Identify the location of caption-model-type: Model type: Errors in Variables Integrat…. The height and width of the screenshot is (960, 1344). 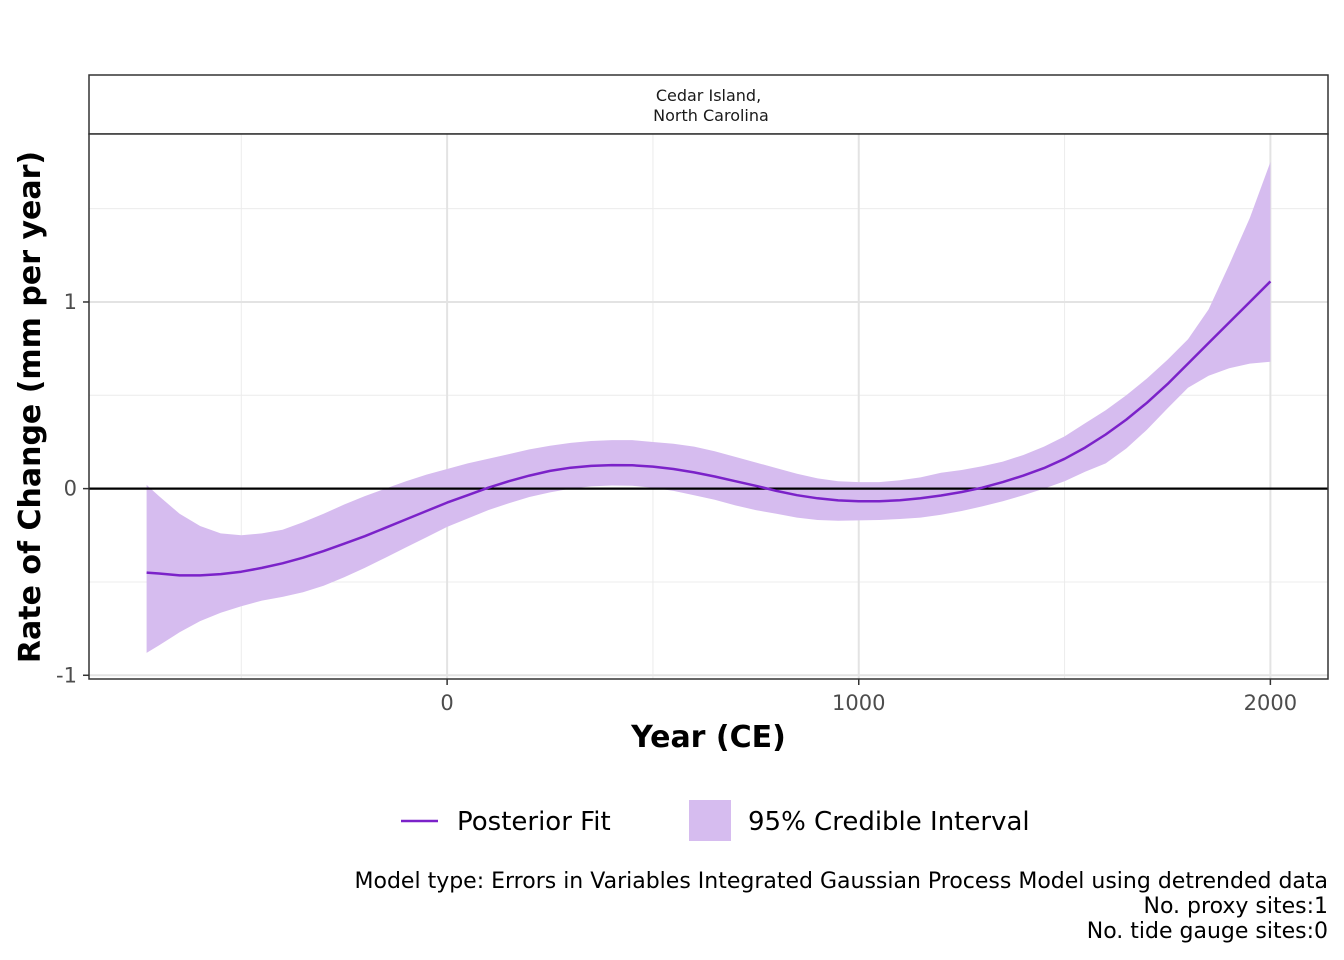
(841, 881).